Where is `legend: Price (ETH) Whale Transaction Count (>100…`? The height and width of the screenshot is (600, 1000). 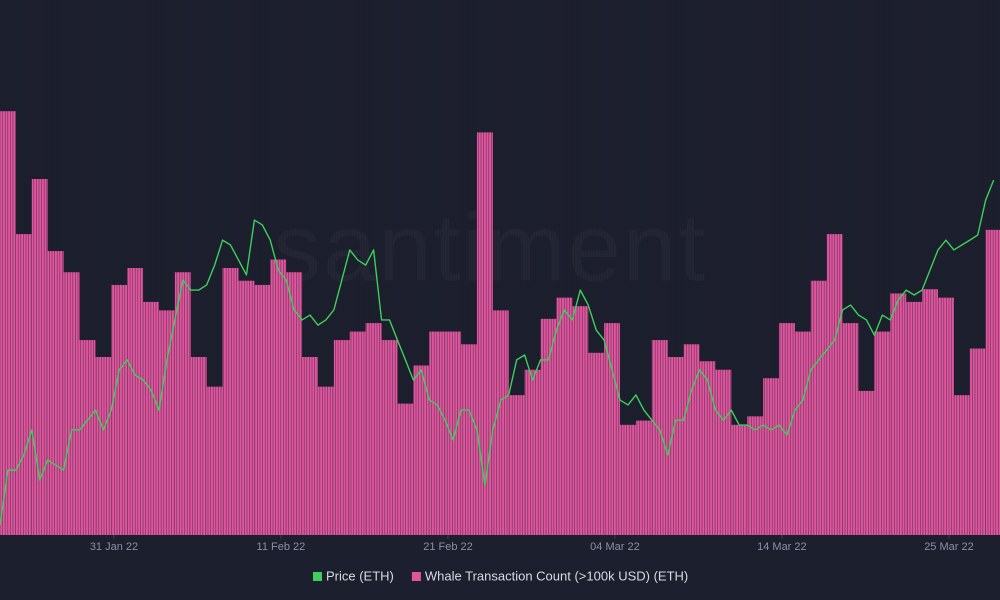 legend: Price (ETH) Whale Transaction Count (>100… is located at coordinates (500, 575).